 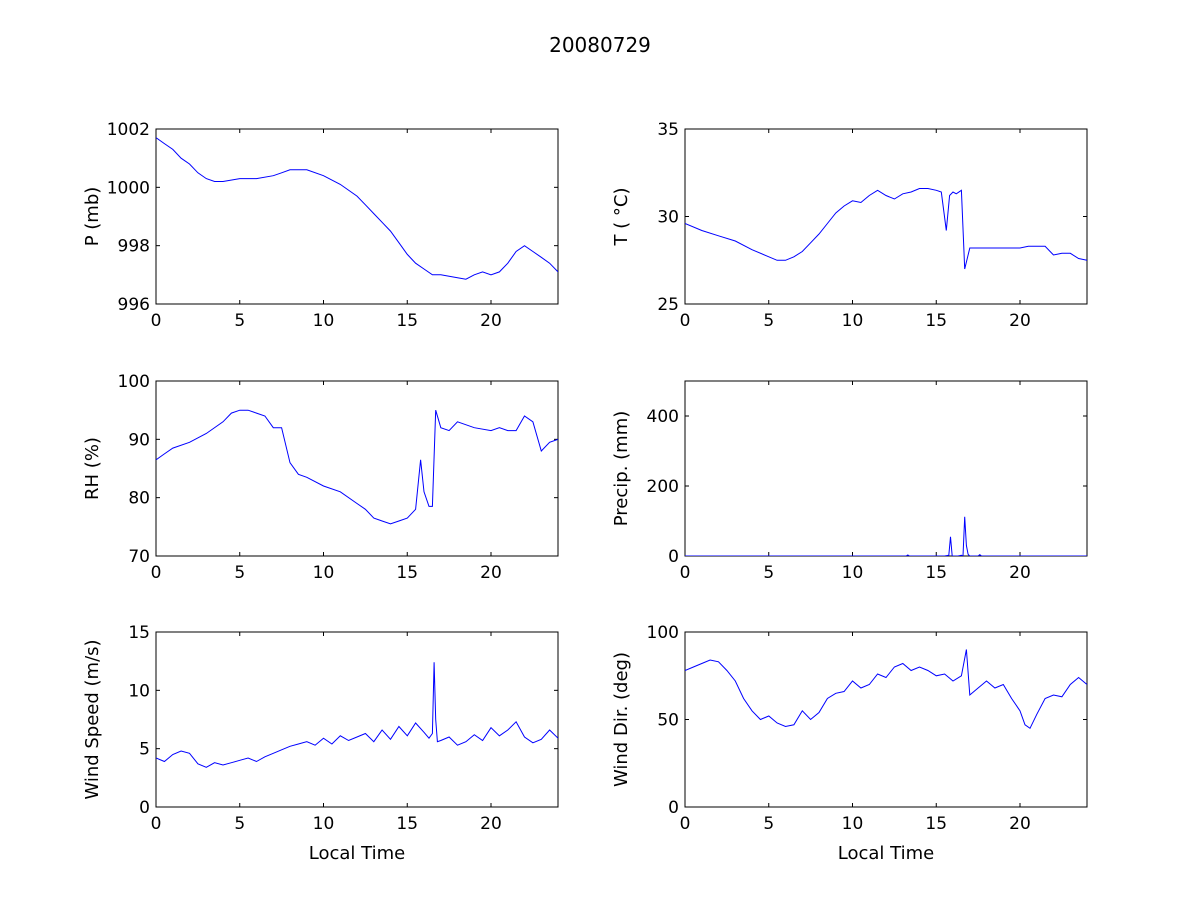 I want to click on temperature-ytick-label: 35, so click(x=668, y=130).